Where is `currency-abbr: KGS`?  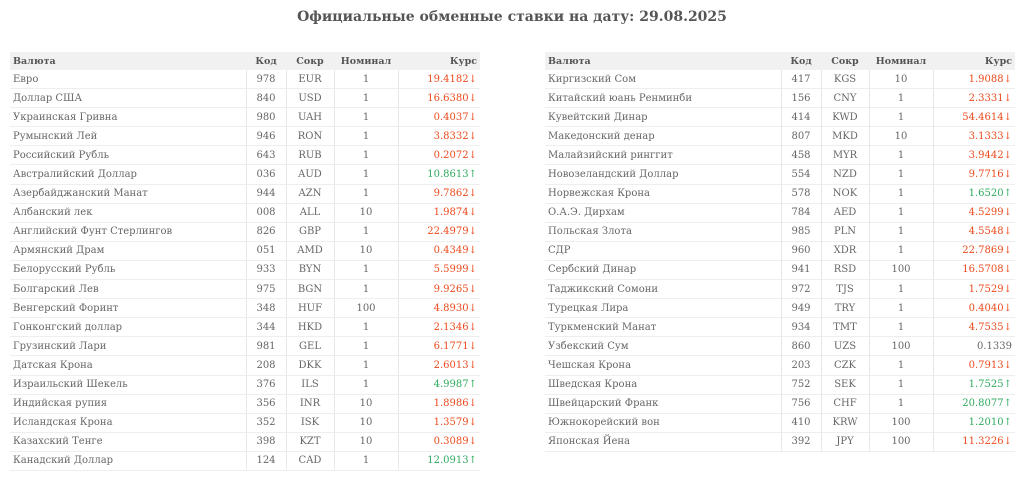 currency-abbr: KGS is located at coordinates (844, 80).